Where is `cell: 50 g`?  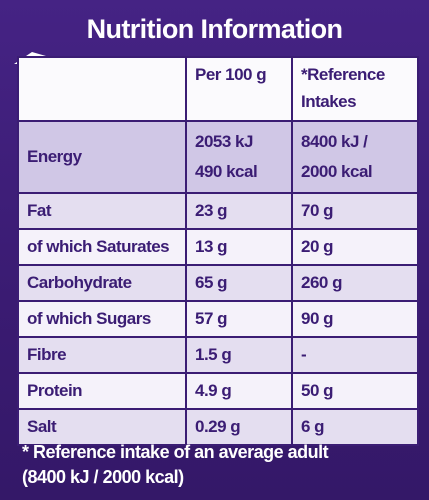
cell: 50 g is located at coordinates (355, 391).